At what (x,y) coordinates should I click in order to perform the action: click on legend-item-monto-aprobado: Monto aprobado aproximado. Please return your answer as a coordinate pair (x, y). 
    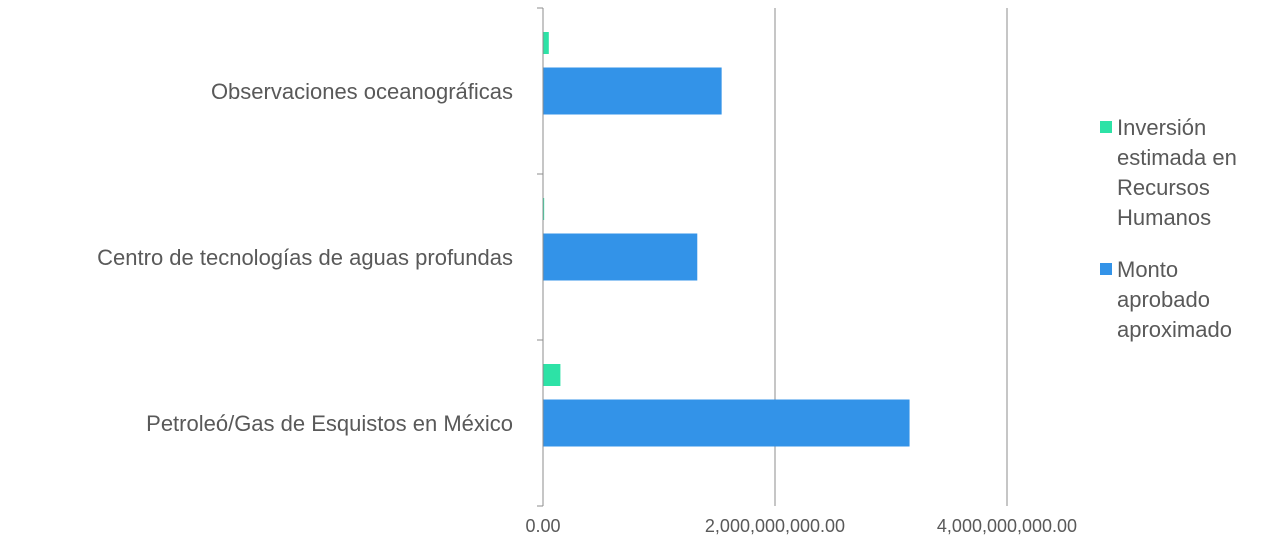
    Looking at the image, I should click on (1184, 300).